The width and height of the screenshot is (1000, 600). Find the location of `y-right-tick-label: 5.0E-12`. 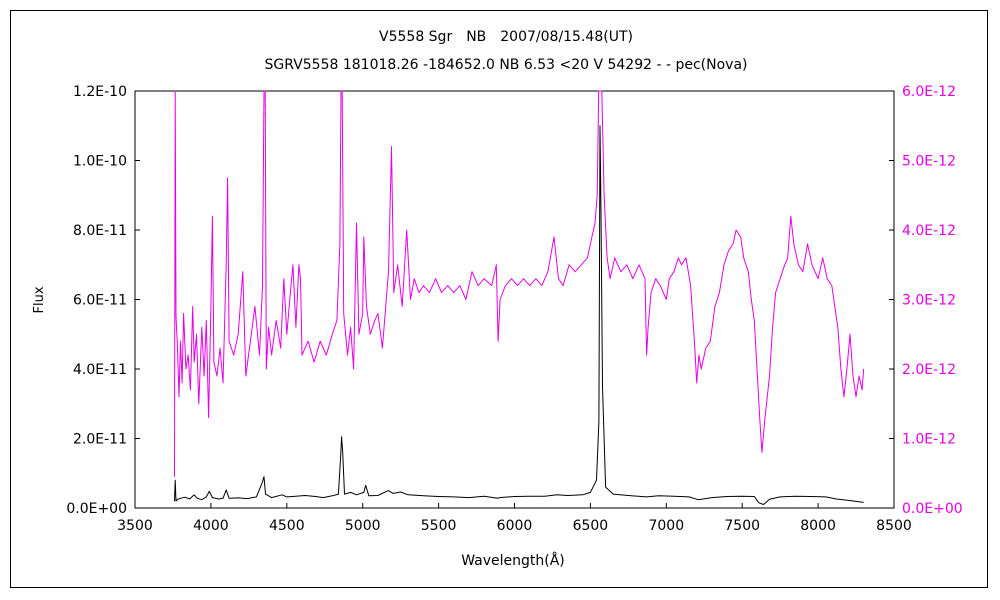

y-right-tick-label: 5.0E-12 is located at coordinates (929, 162).